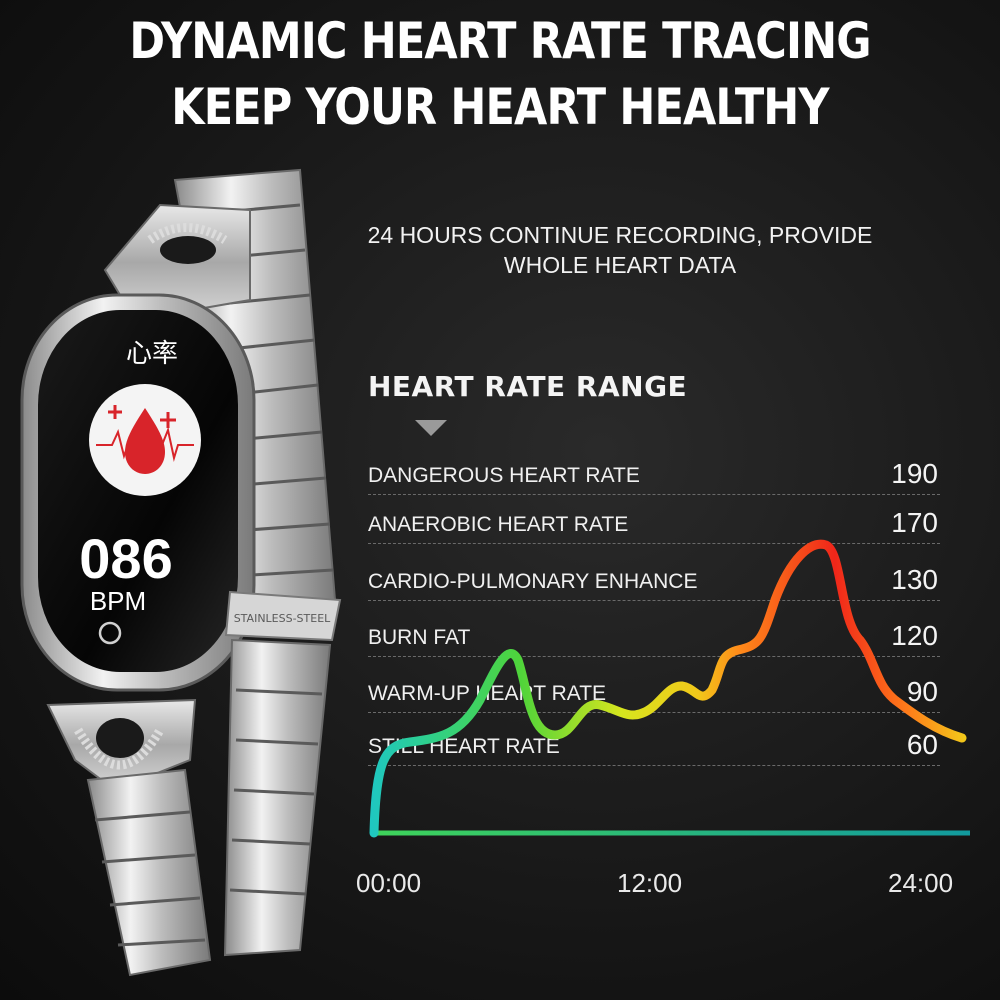 Image resolution: width=1000 pixels, height=1000 pixels. Describe the element at coordinates (504, 475) in the screenshot. I see `zone-label: DANGEROUS HEART RATE` at that location.